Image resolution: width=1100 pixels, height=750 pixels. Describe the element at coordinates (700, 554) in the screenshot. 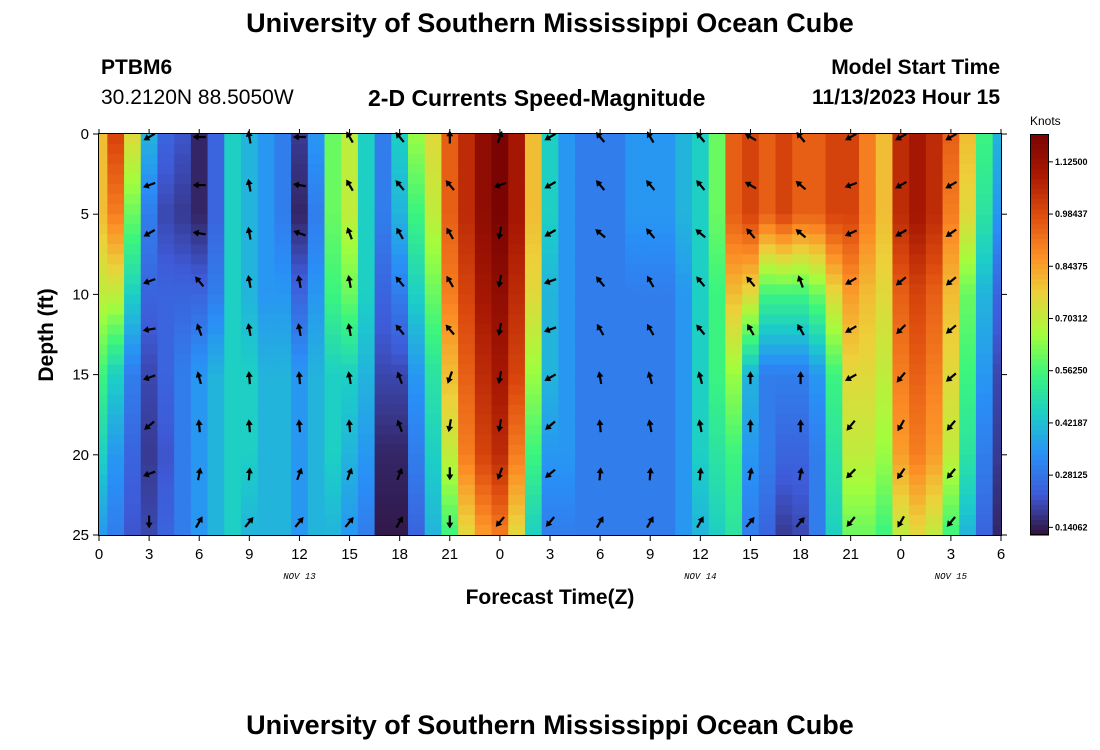

I see `x-tick-label: 12` at that location.